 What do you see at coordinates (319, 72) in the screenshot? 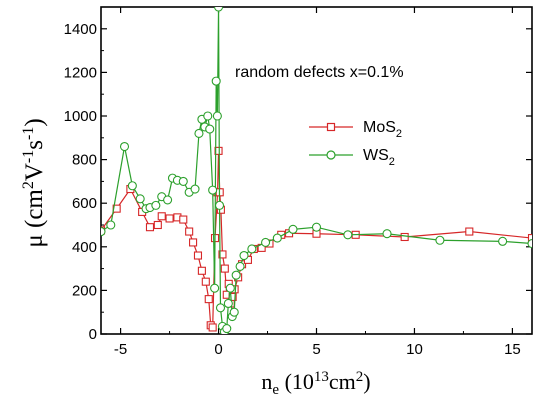
I see `annotation-text: random defects x=0.1%` at bounding box center [319, 72].